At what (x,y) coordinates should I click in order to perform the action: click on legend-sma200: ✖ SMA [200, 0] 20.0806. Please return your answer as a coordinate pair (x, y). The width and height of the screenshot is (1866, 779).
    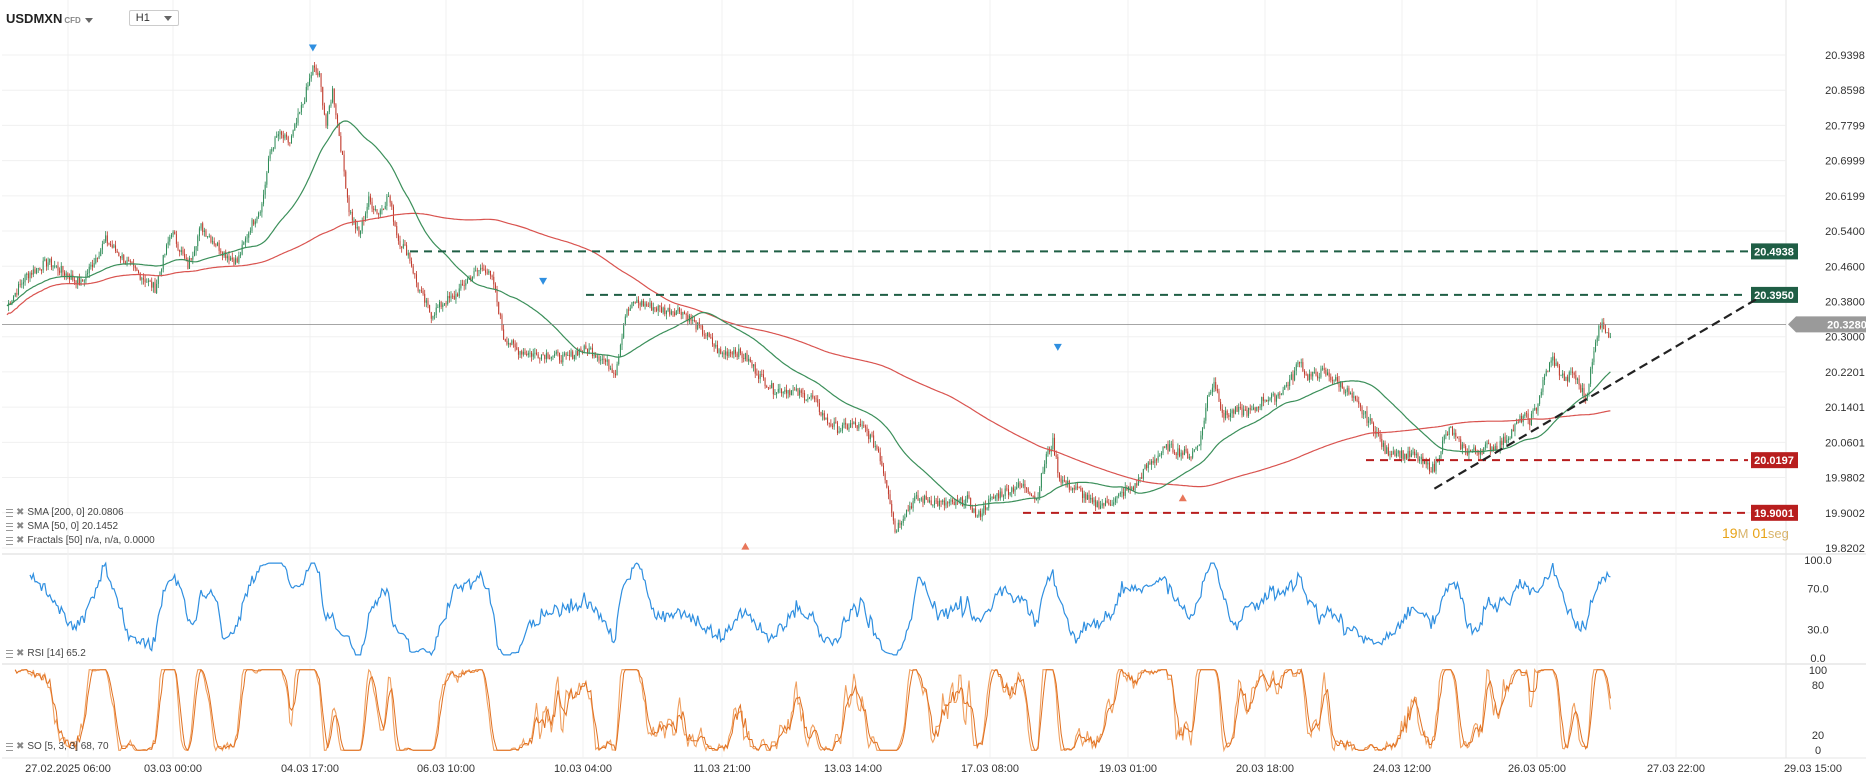
    Looking at the image, I should click on (65, 512).